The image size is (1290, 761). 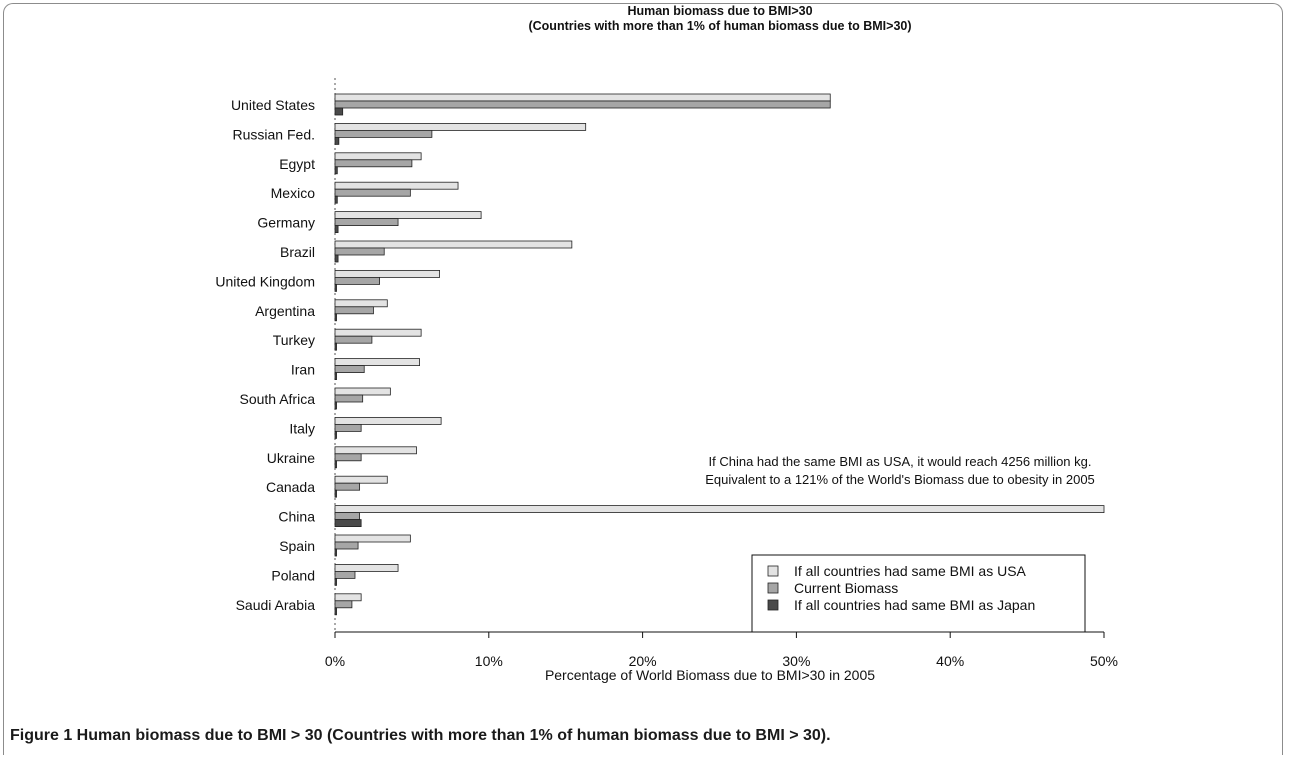 What do you see at coordinates (719, 11) in the screenshot?
I see `chart-title: Human biomass due to BMI>30` at bounding box center [719, 11].